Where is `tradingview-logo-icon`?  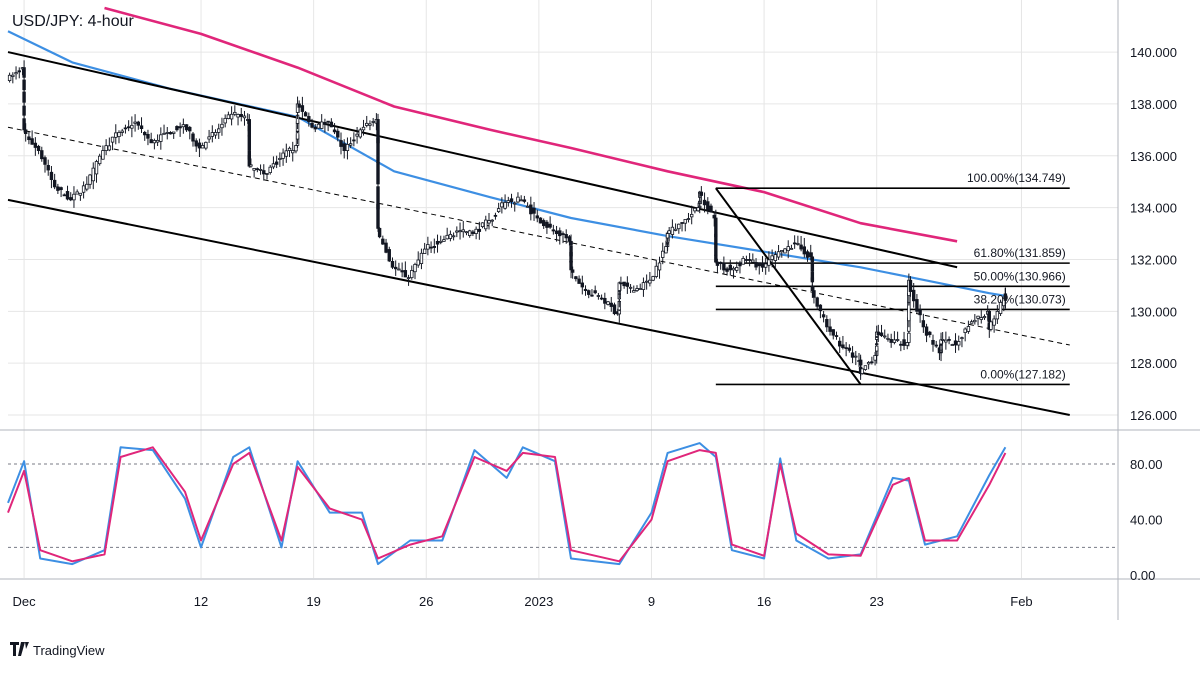 tradingview-logo-icon is located at coordinates (19, 649).